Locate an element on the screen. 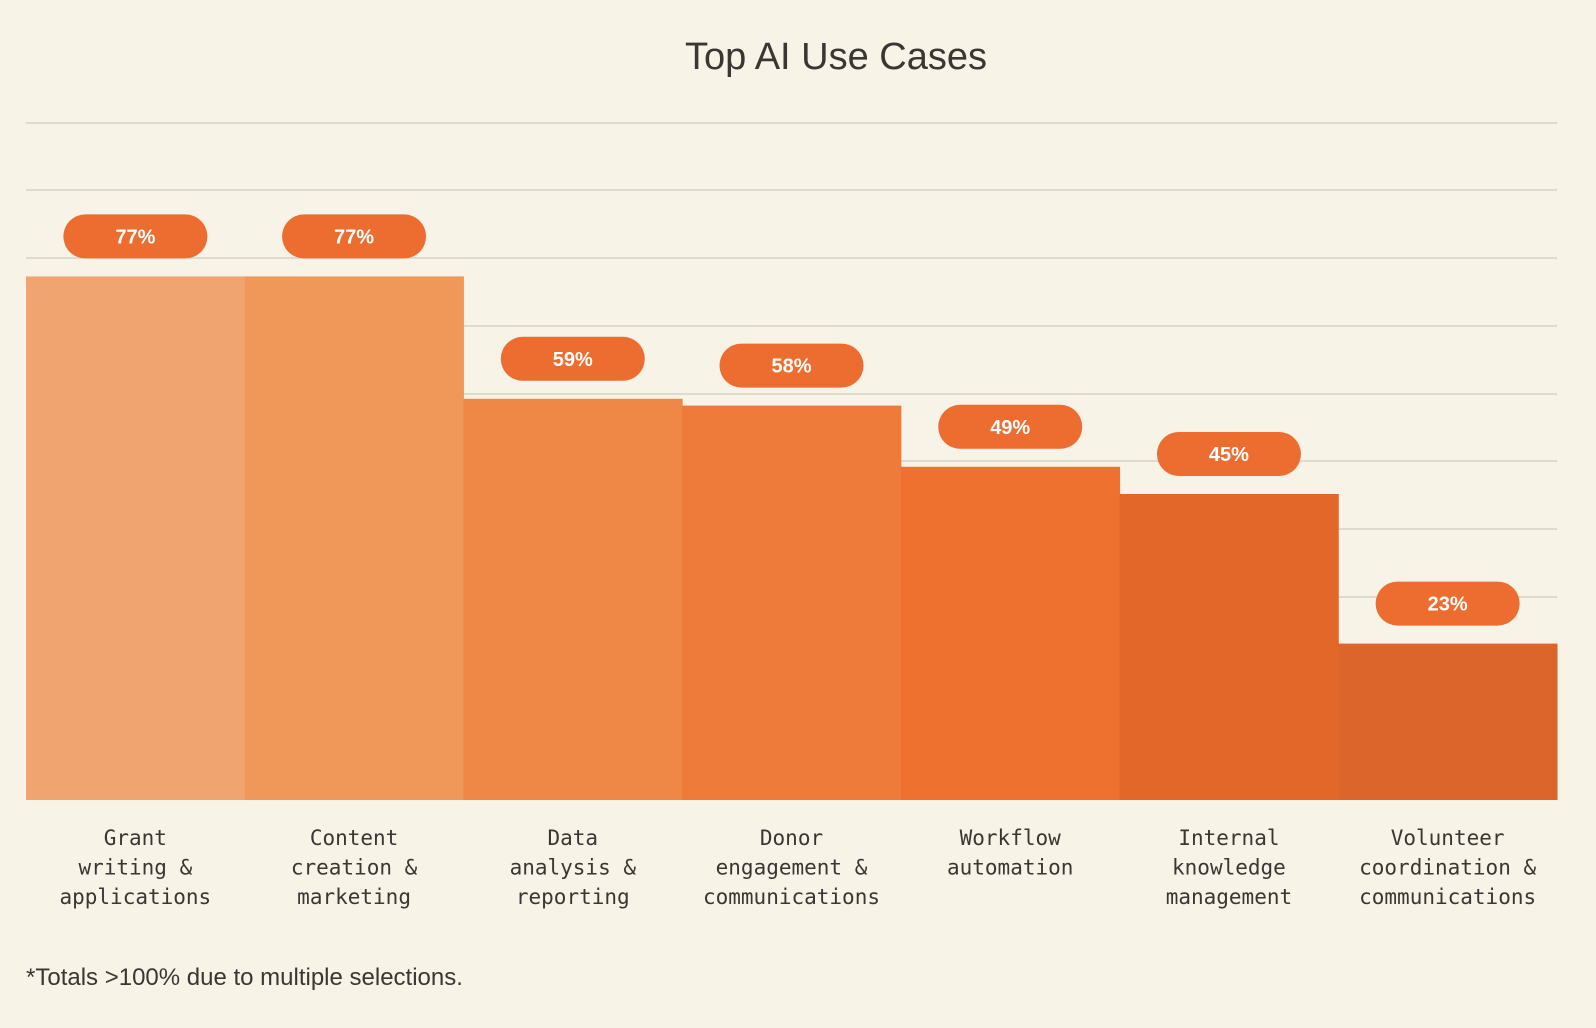  x-tick-label: analysis & is located at coordinates (573, 868).